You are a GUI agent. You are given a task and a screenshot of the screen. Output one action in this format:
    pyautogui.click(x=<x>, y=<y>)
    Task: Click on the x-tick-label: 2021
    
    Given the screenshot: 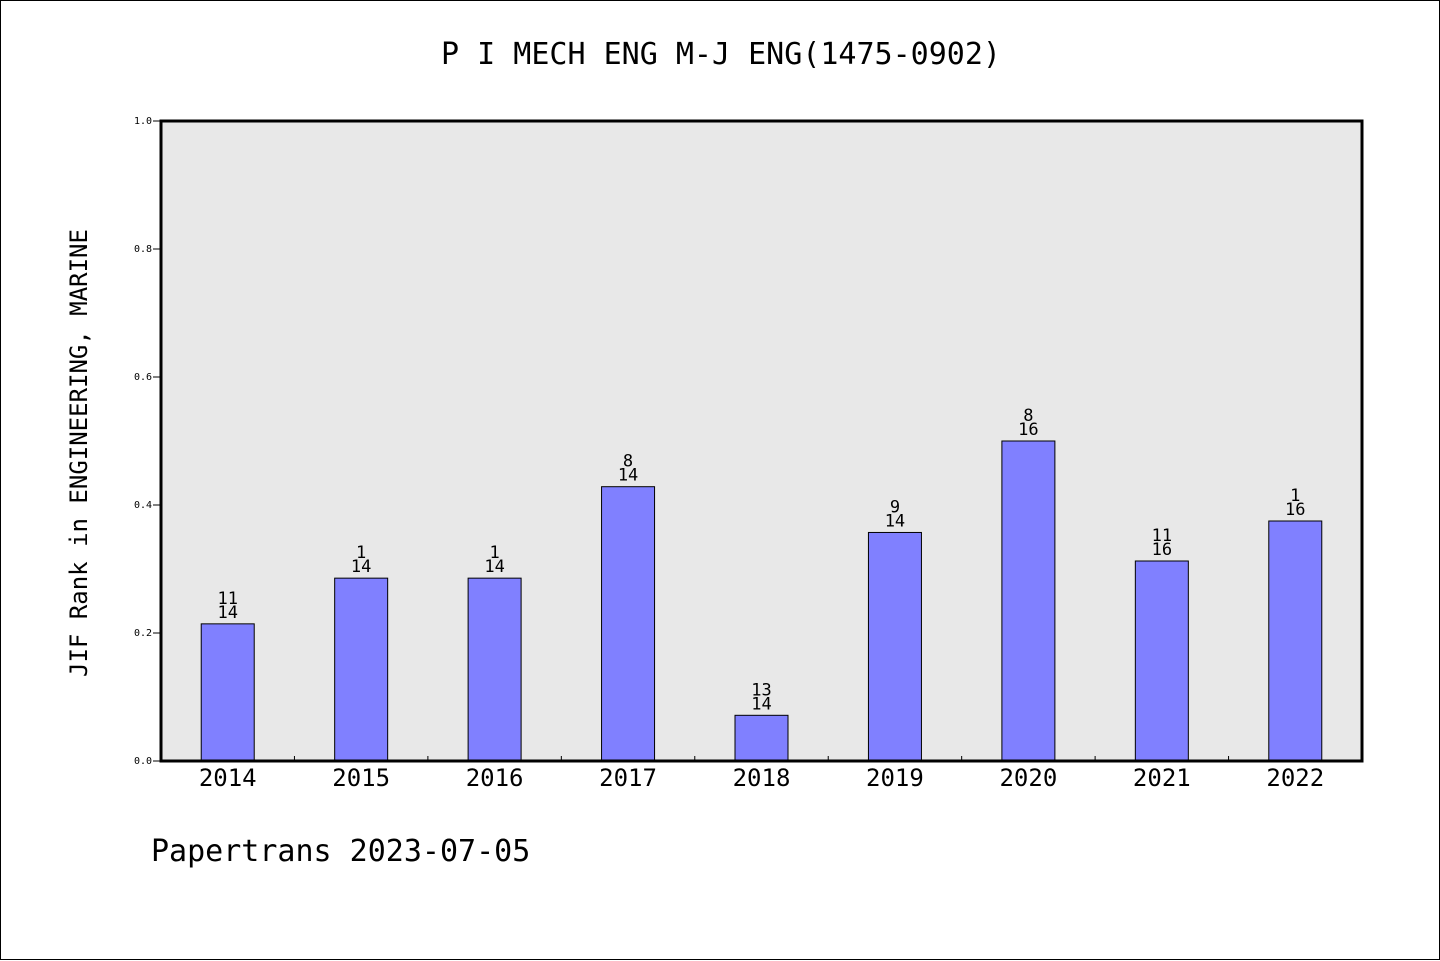 What is the action you would take?
    pyautogui.click(x=1162, y=778)
    